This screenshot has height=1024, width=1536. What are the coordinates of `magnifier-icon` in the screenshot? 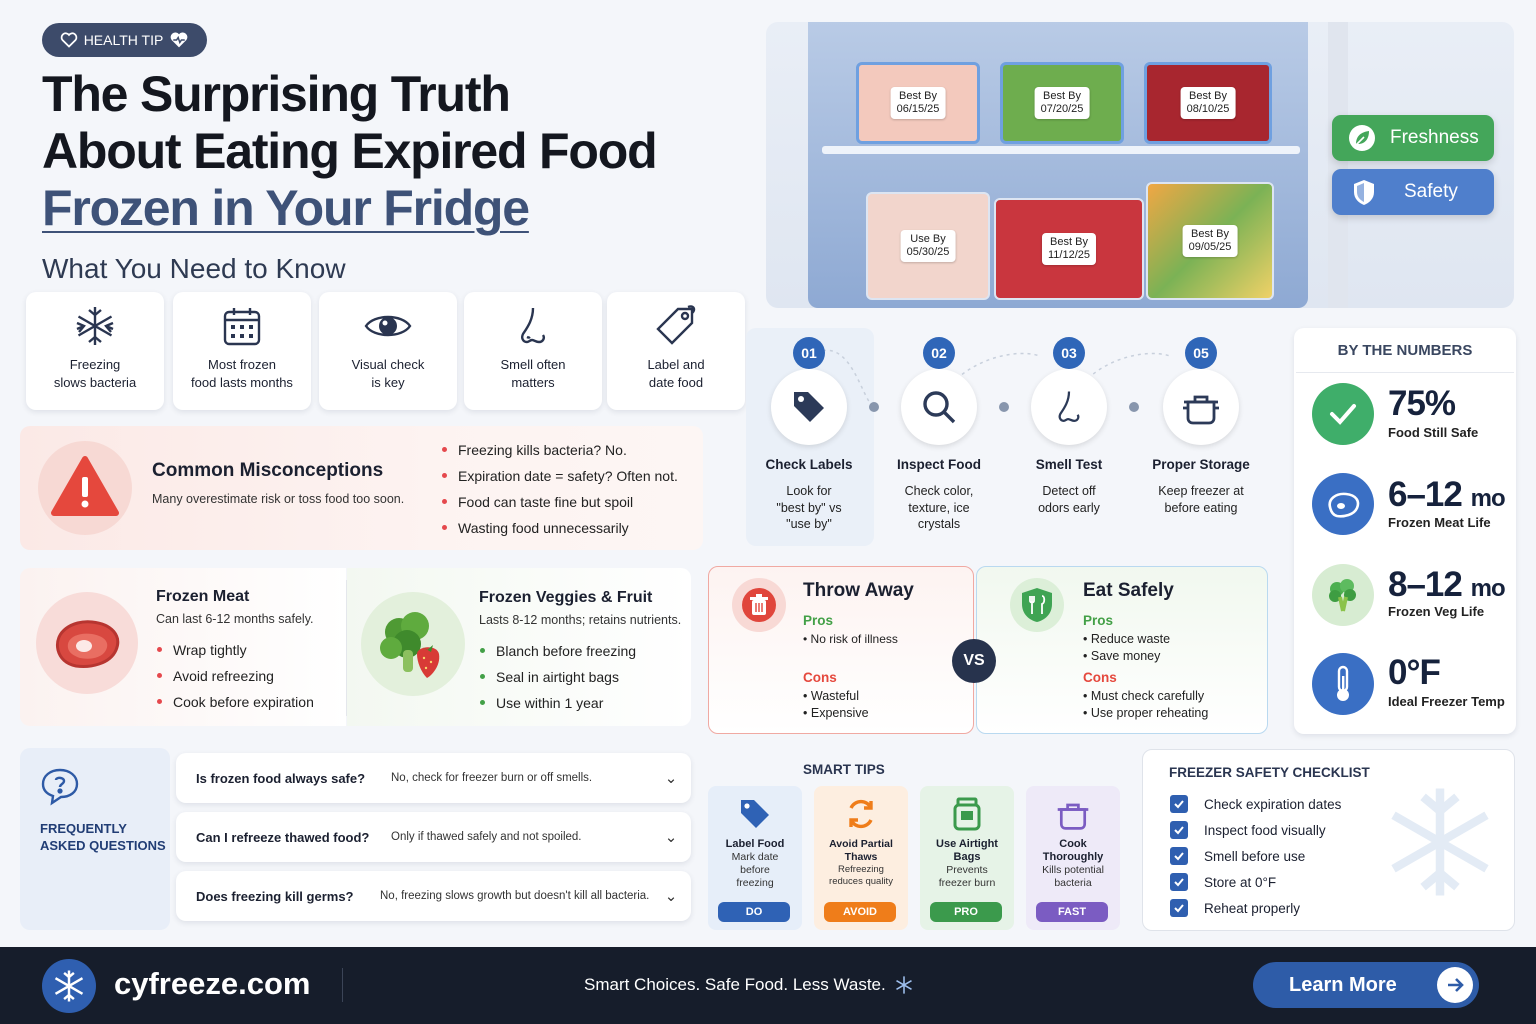 It's located at (939, 407).